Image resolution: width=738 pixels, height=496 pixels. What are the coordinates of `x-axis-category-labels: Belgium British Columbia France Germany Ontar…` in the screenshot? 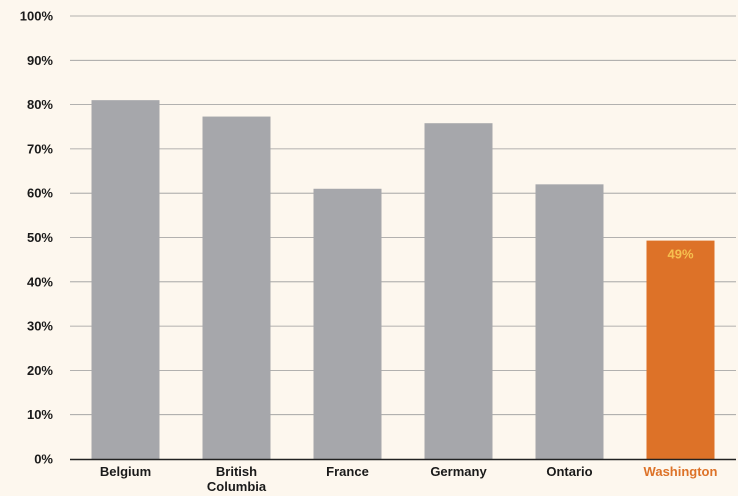 It's located at (409, 479).